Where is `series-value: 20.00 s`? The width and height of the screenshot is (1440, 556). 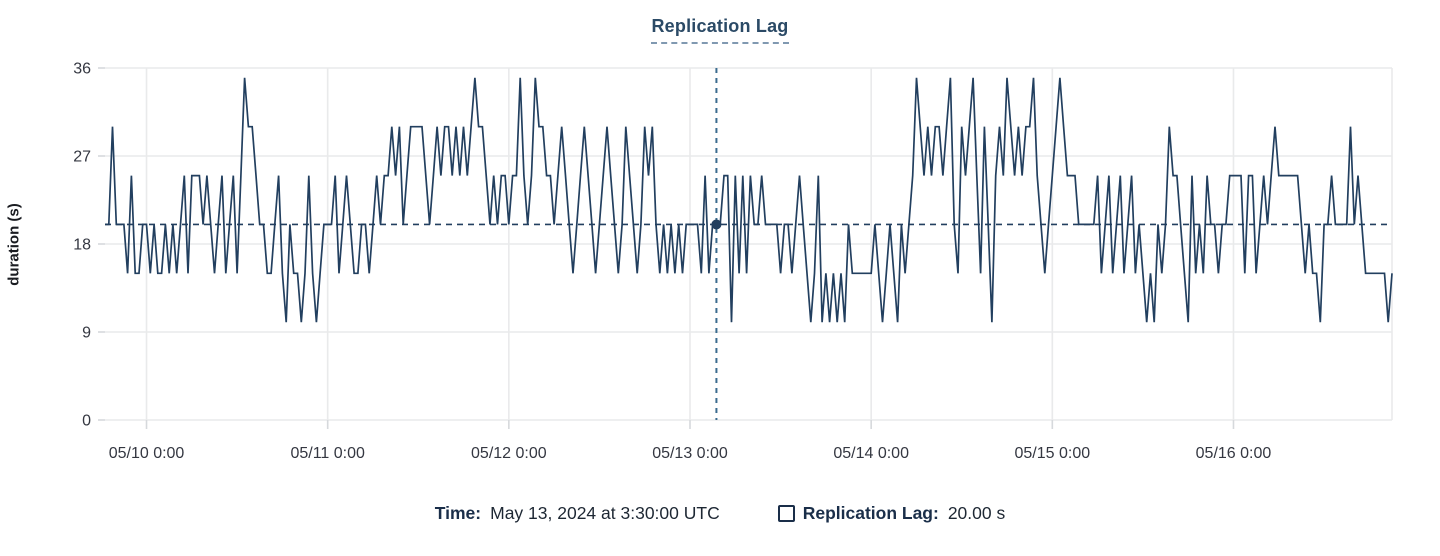 series-value: 20.00 s is located at coordinates (976, 513).